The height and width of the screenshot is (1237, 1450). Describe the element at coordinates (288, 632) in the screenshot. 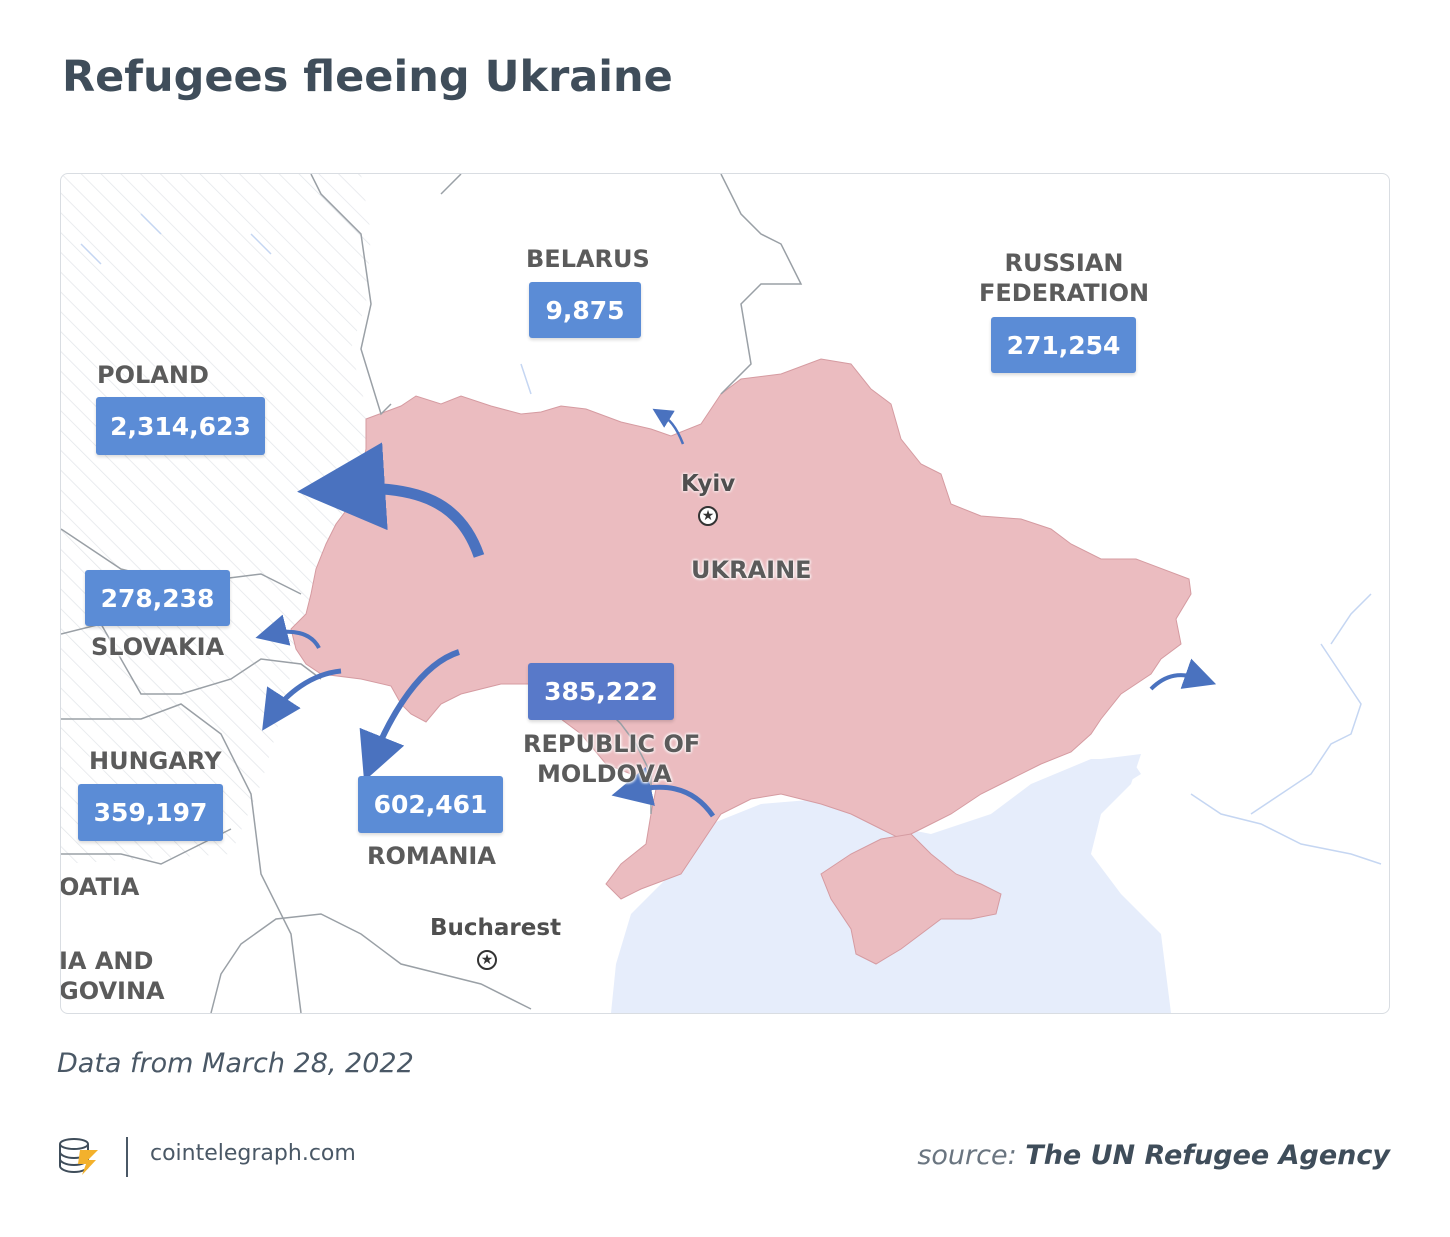

I see `arrow-to-slovakia` at that location.